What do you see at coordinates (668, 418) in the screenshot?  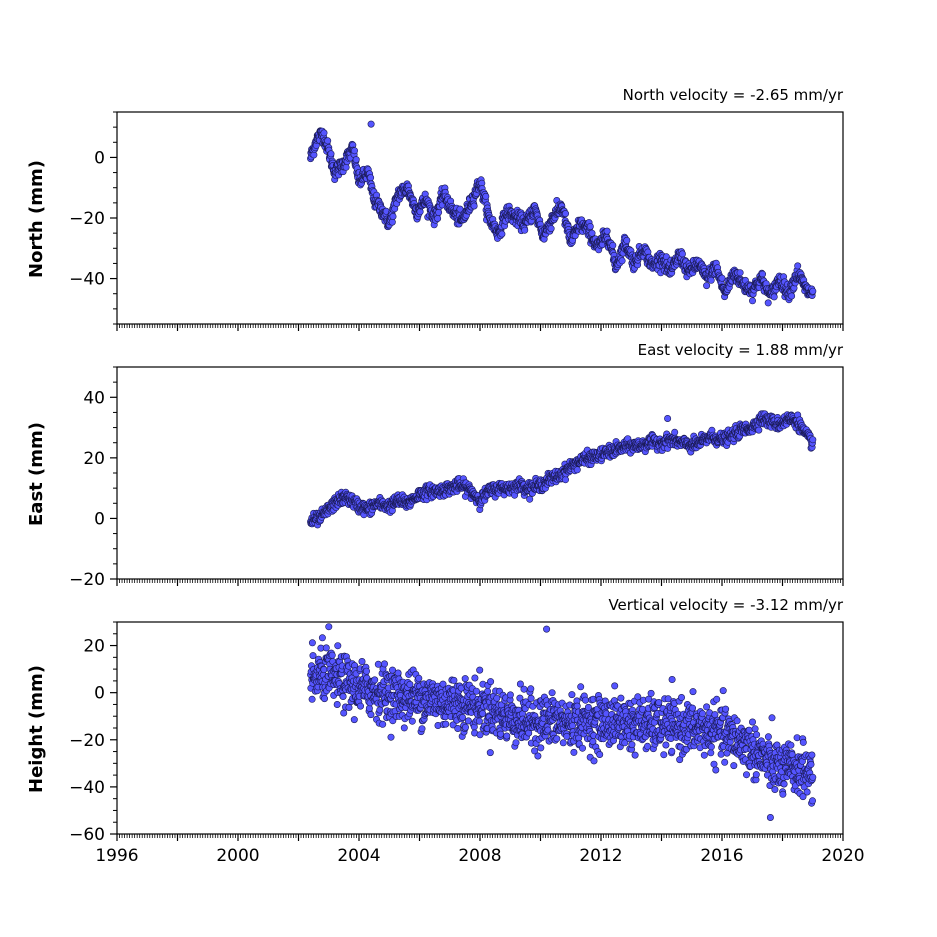 I see `outlier-point` at bounding box center [668, 418].